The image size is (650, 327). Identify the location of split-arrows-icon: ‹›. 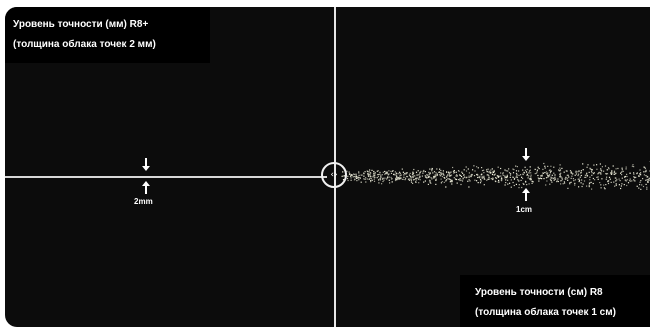
(334, 175).